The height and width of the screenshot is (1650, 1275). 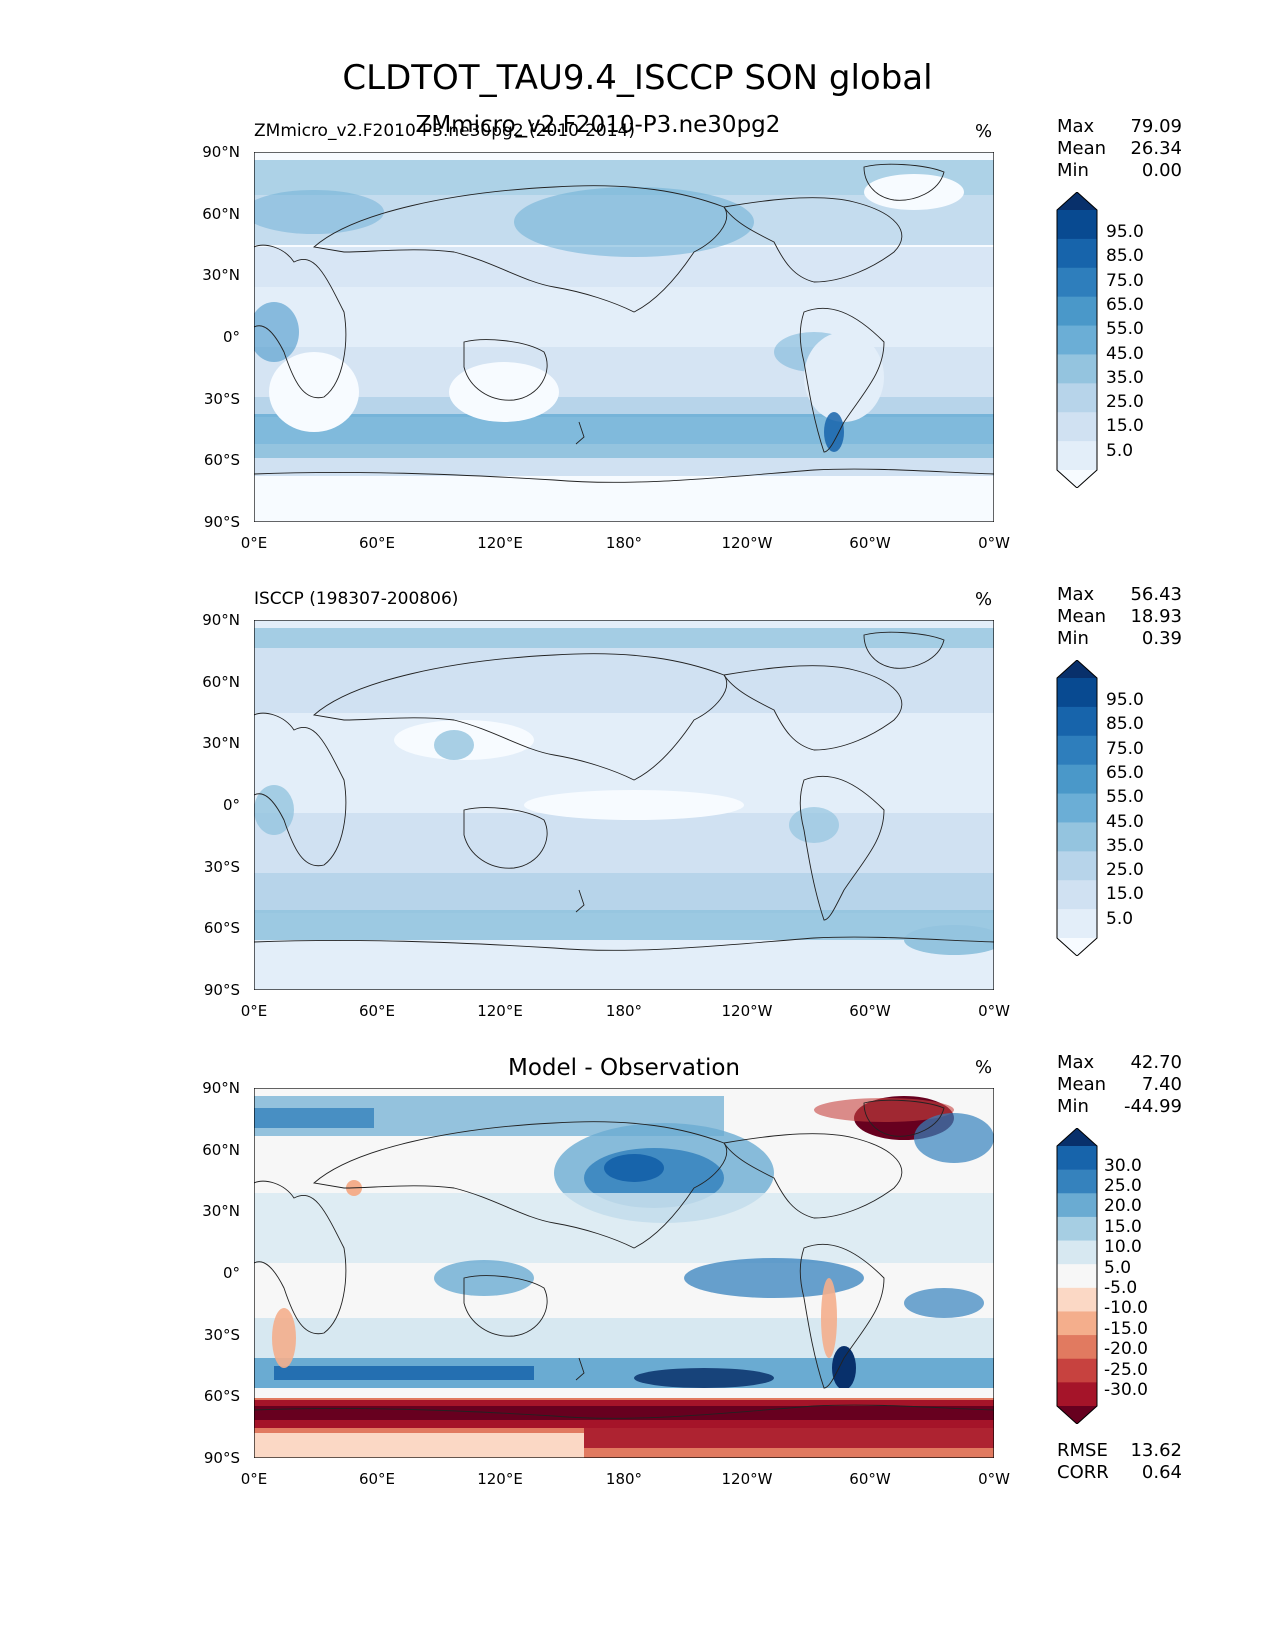 I want to click on panel-2-xtick: 60°W, so click(x=870, y=1011).